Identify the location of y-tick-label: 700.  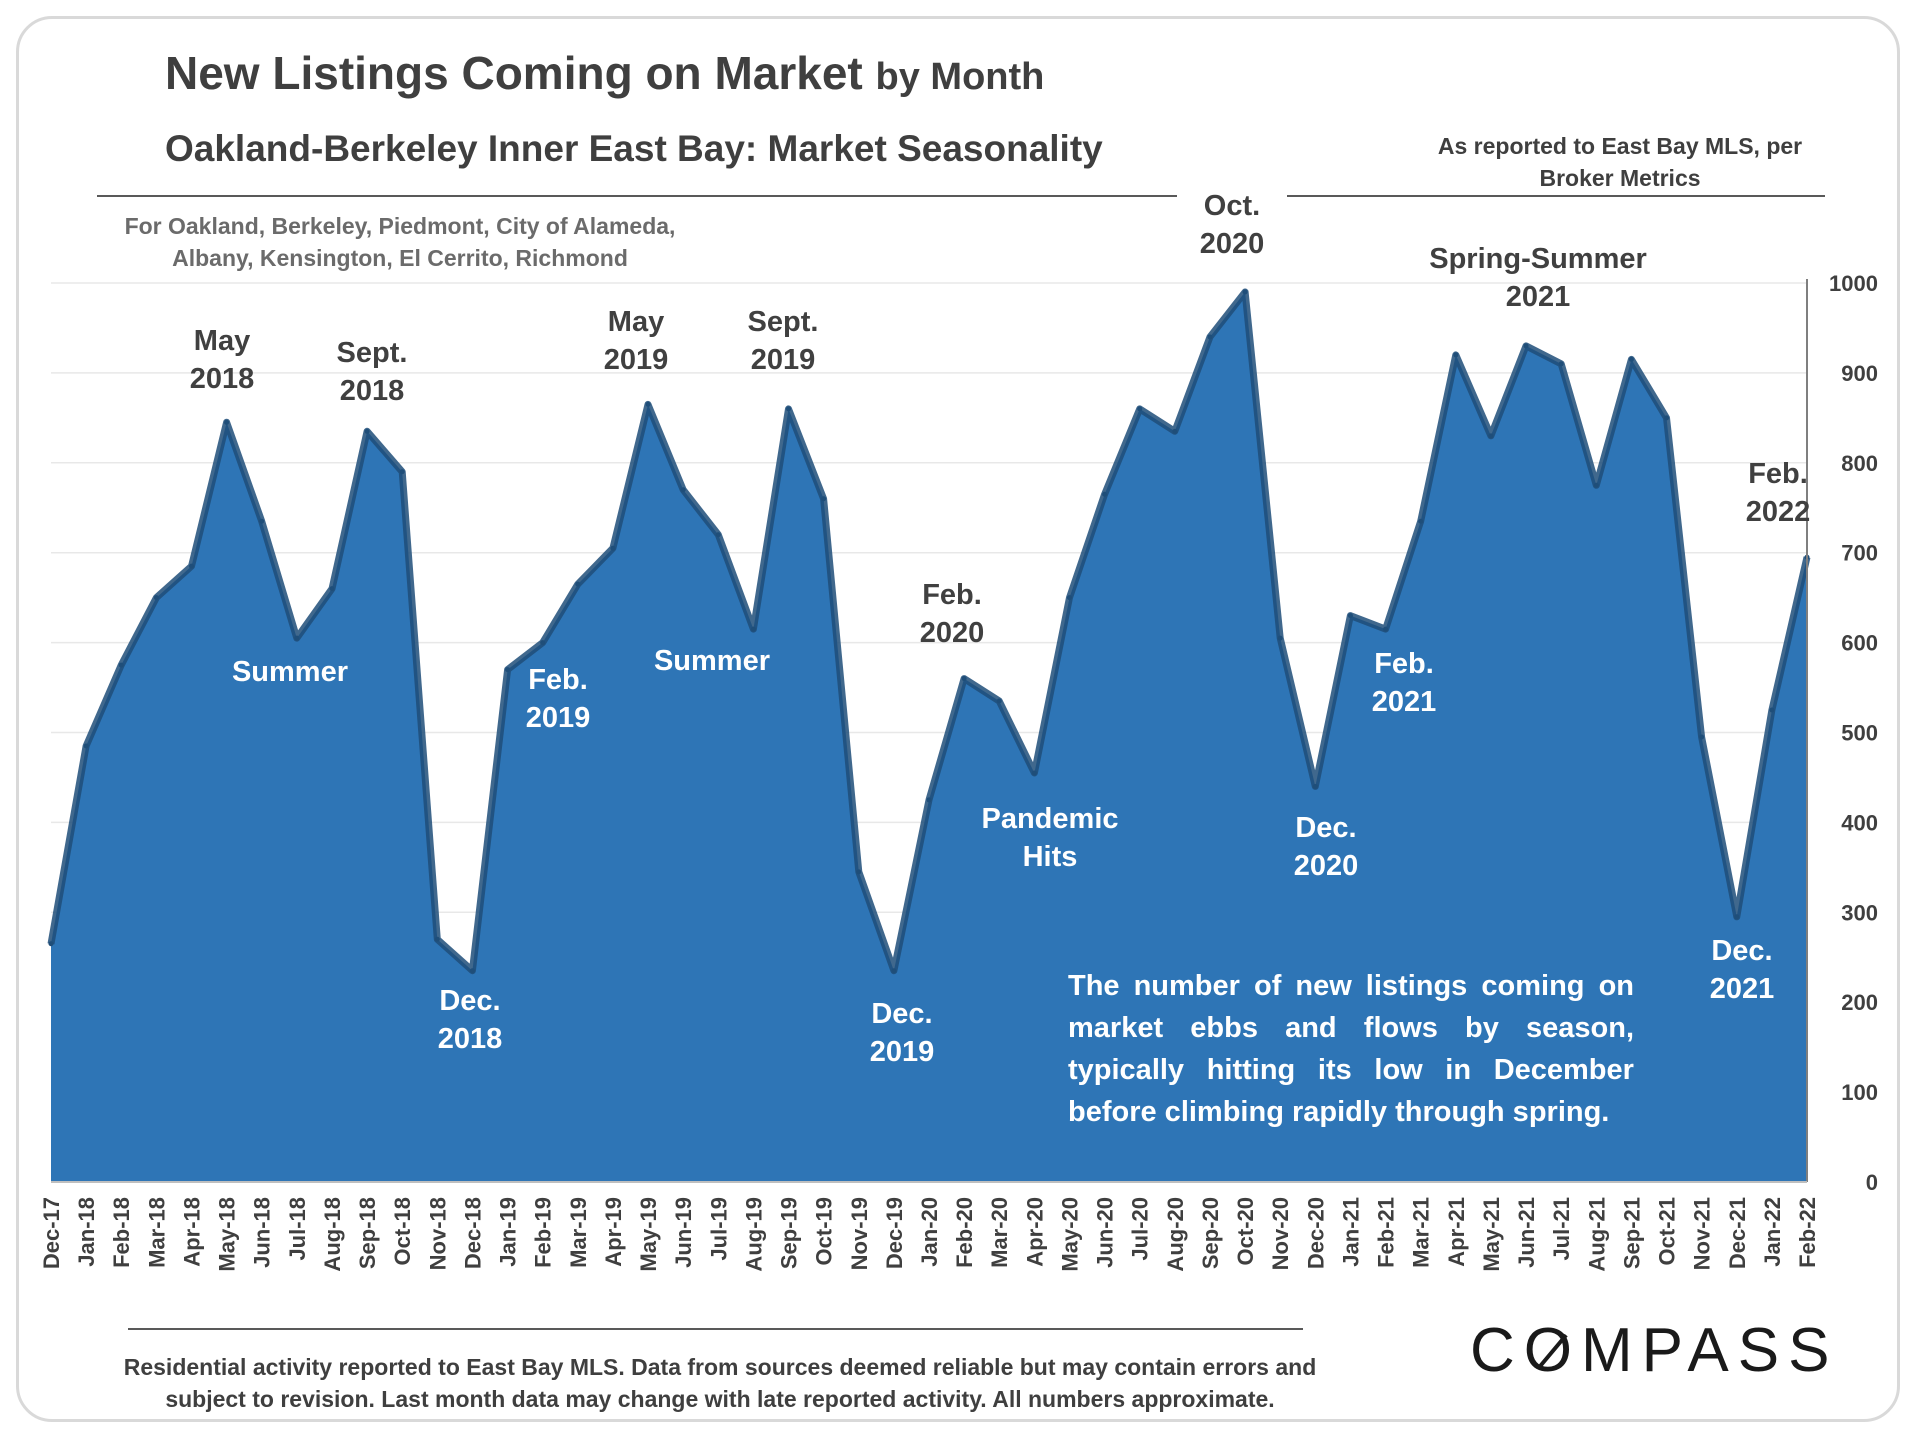
(1859, 553).